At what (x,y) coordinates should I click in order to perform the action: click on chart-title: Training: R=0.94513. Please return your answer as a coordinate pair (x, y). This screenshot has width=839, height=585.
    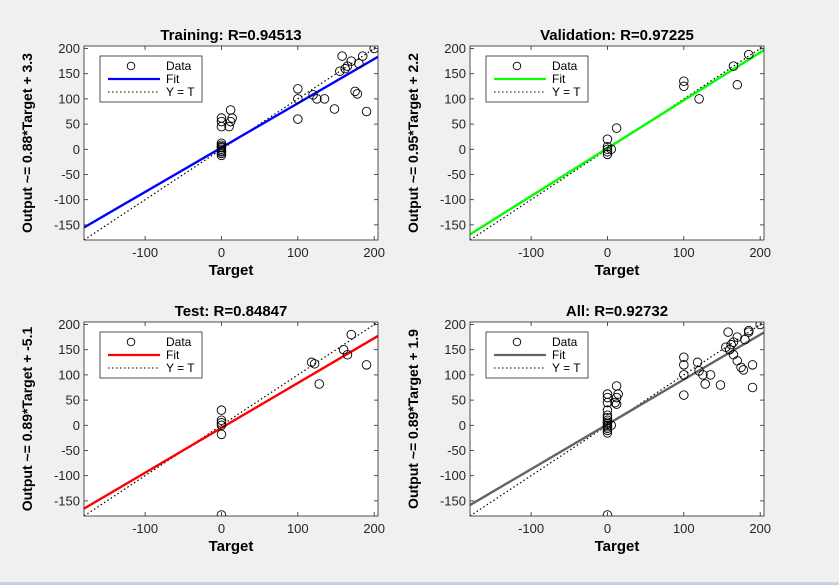
    Looking at the image, I should click on (230, 35).